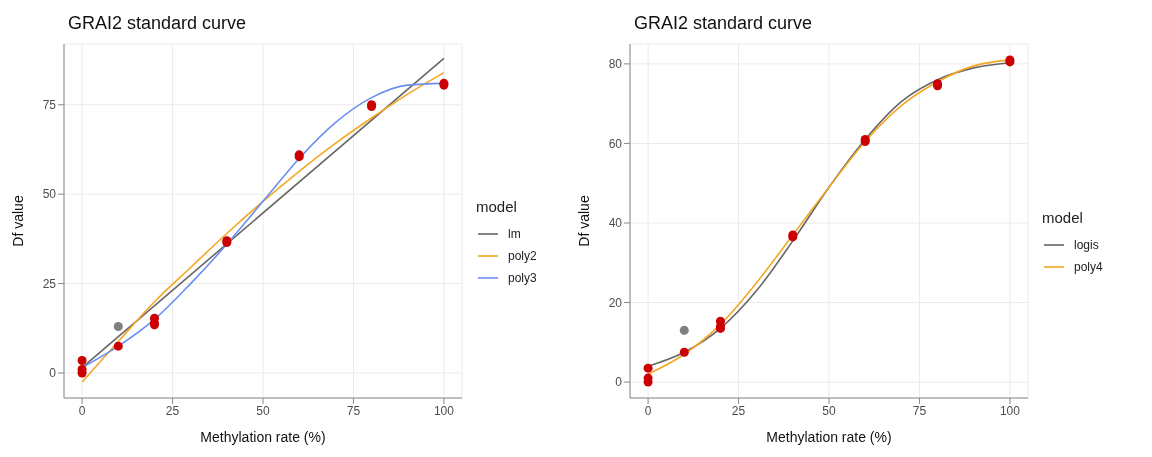  What do you see at coordinates (615, 223) in the screenshot?
I see `y-tick-label: 40` at bounding box center [615, 223].